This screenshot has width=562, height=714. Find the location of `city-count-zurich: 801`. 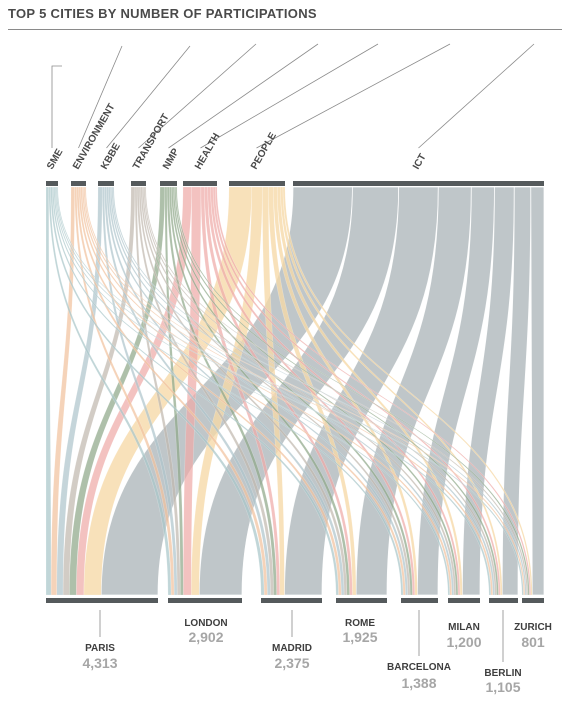

city-count-zurich: 801 is located at coordinates (533, 642).